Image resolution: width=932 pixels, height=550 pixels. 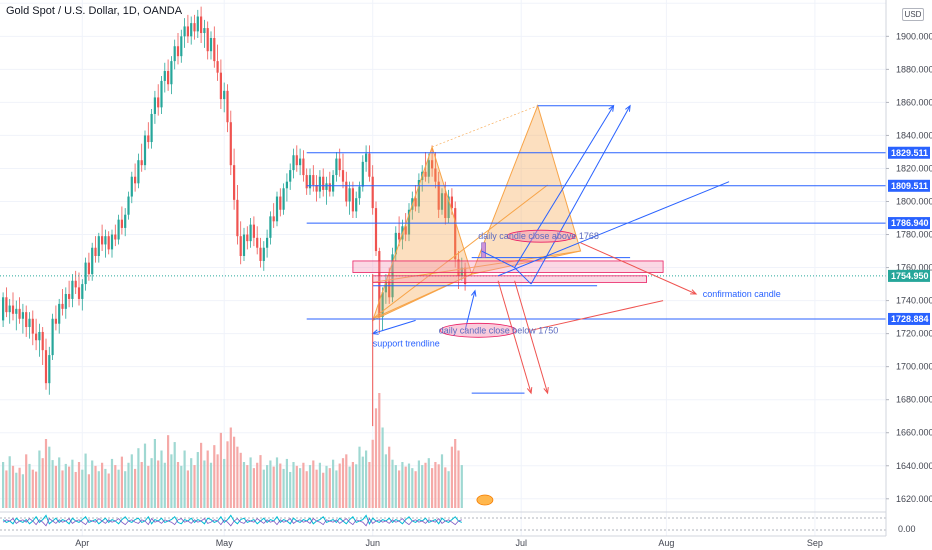 What do you see at coordinates (914, 36) in the screenshot?
I see `price-tick-label: 1900.000` at bounding box center [914, 36].